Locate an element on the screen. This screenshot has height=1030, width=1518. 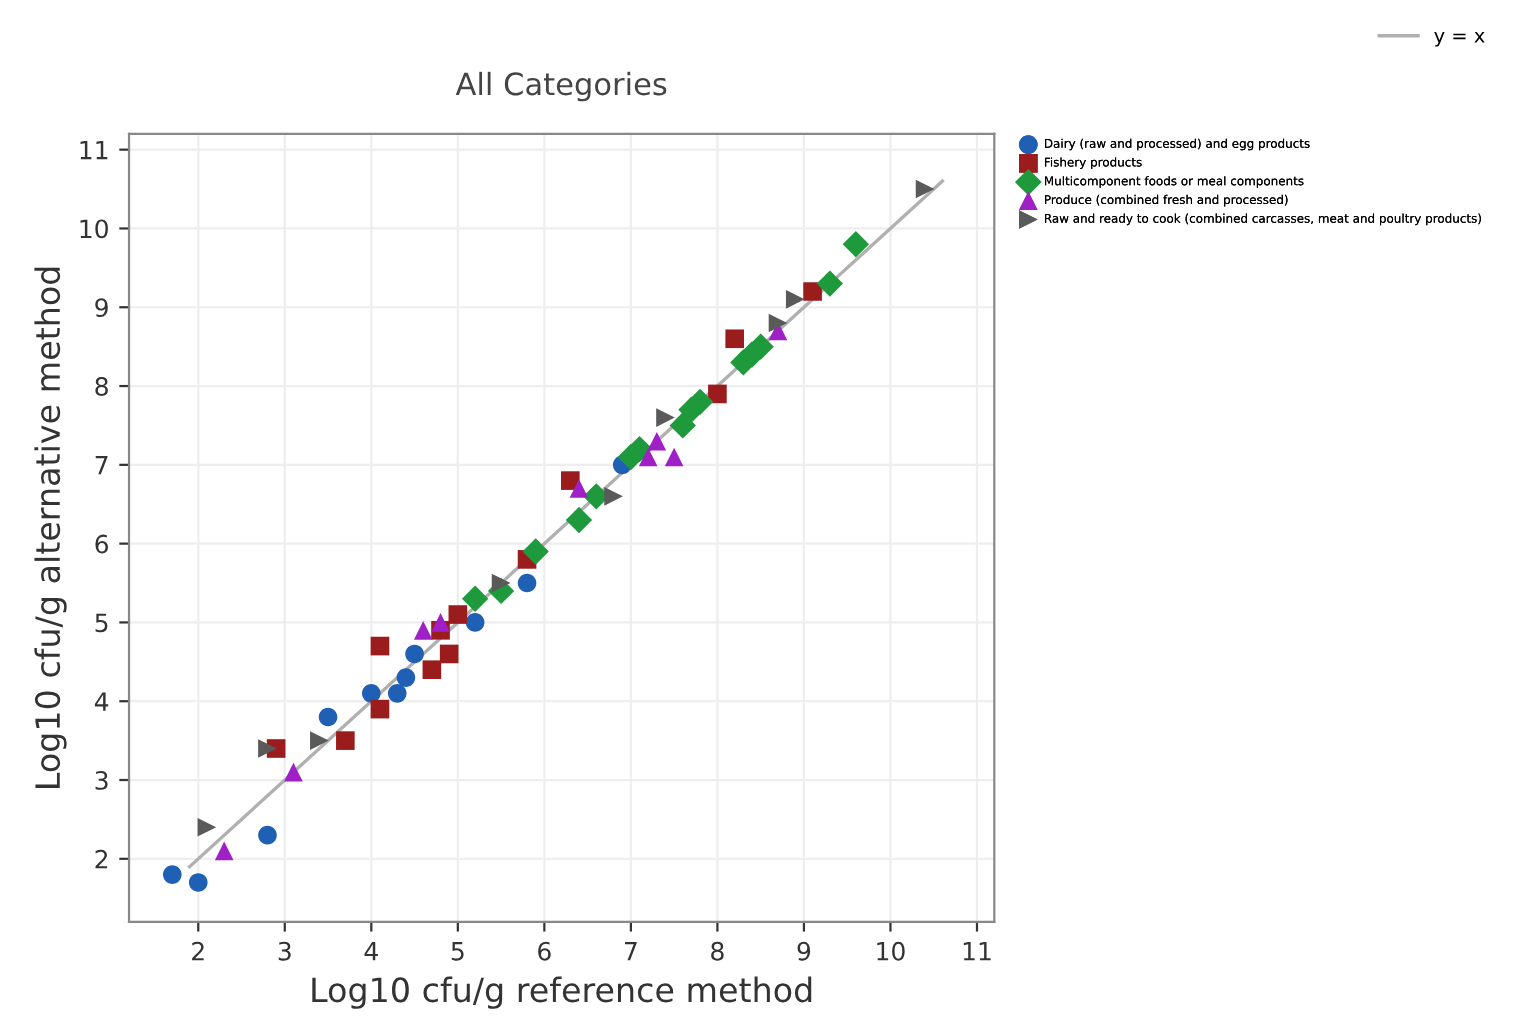
x-tick-label: 10 is located at coordinates (891, 951).